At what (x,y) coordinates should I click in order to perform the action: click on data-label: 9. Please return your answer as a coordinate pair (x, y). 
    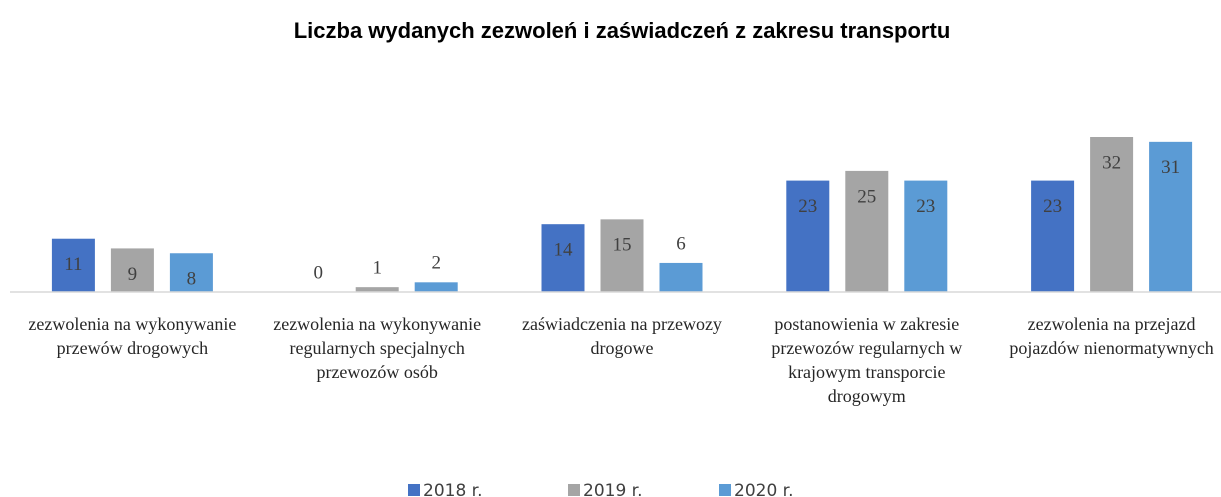
    Looking at the image, I should click on (133, 274).